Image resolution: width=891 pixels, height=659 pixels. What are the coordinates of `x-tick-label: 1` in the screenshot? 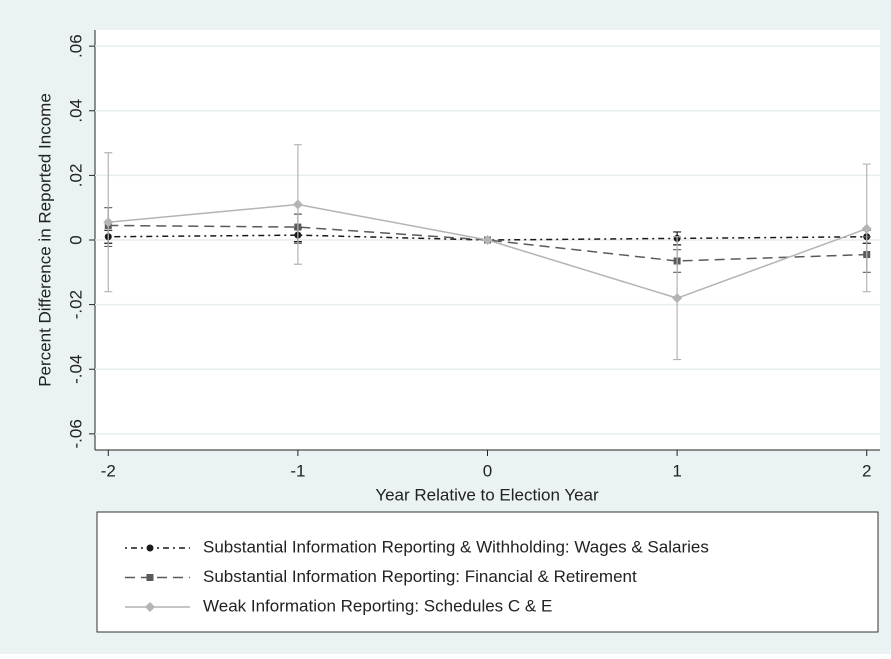 It's located at (676, 470).